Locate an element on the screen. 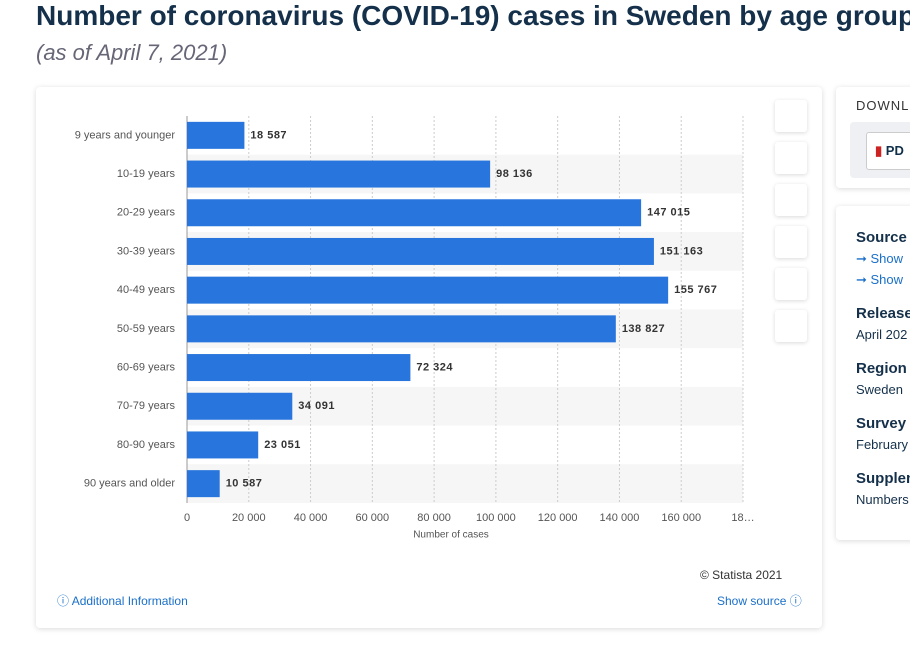  page-subtitle: (as of April 7, 2021) is located at coordinates (132, 52).